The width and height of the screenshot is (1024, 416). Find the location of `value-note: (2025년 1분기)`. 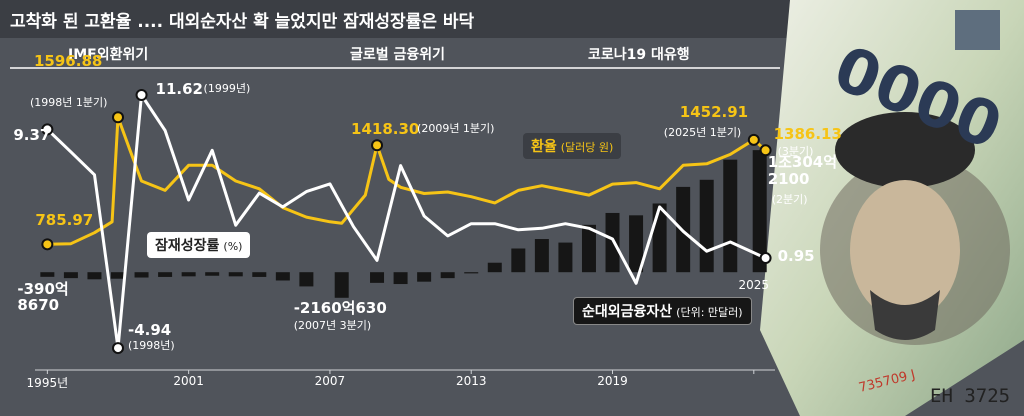

value-note: (2025년 1분기) is located at coordinates (702, 132).